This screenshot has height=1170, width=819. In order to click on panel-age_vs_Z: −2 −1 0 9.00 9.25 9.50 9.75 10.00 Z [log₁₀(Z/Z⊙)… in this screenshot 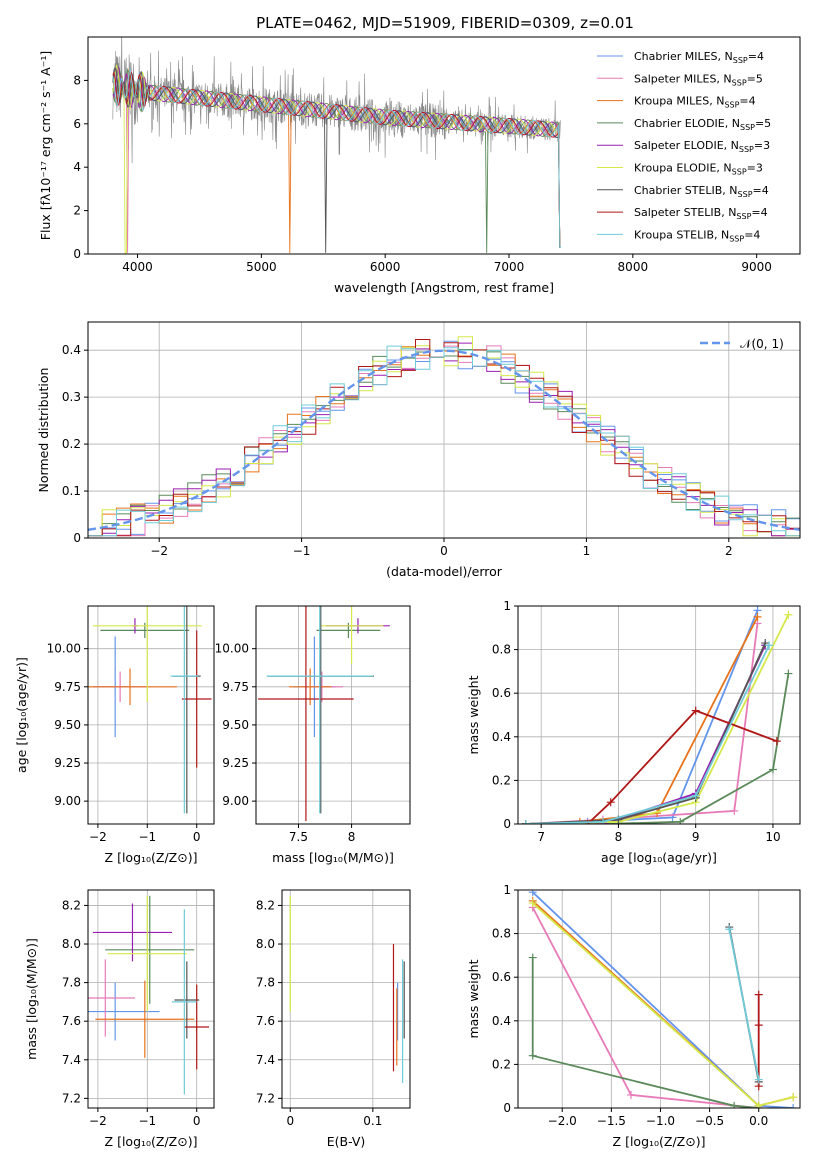, I will do `click(114, 735)`.